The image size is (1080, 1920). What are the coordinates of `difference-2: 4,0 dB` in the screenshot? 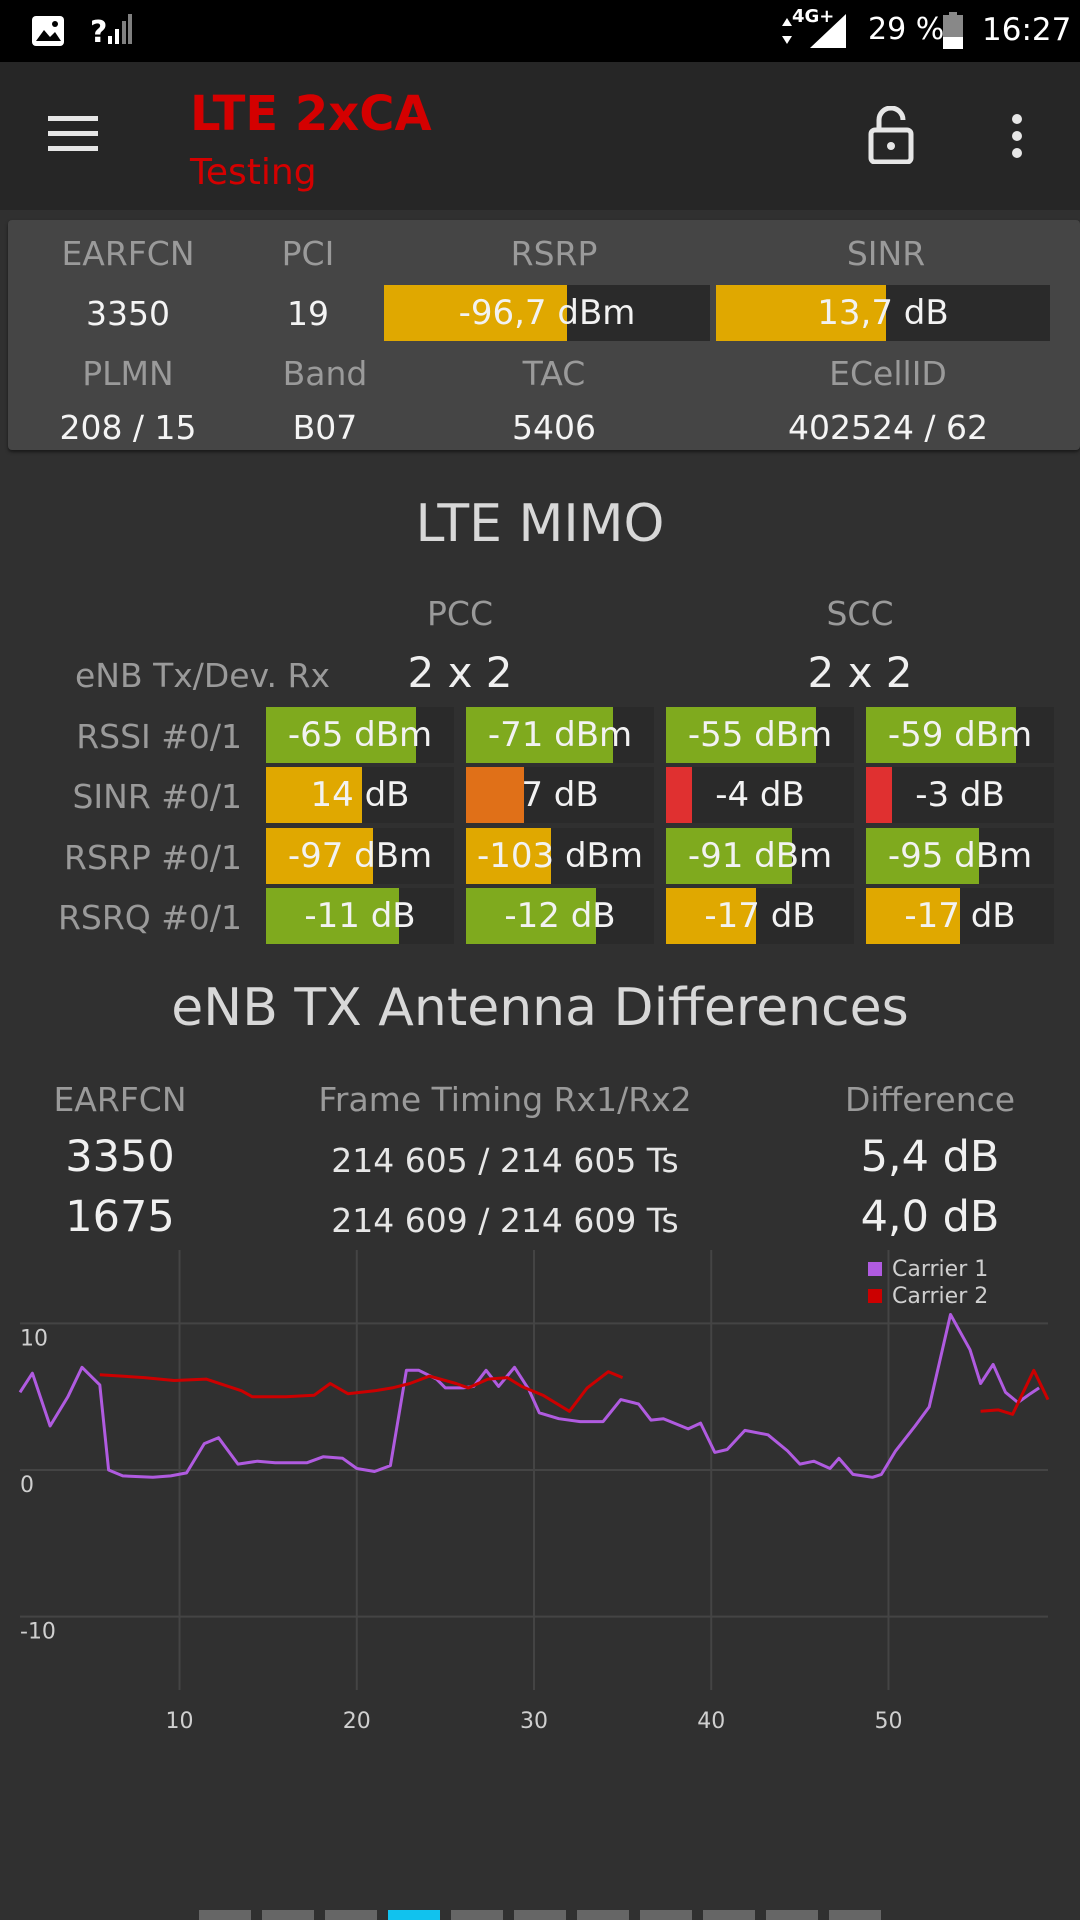 It's located at (930, 1217).